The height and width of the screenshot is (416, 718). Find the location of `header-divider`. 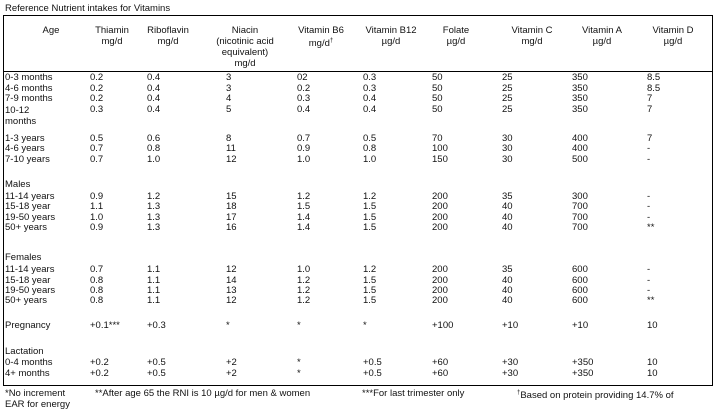

header-divider is located at coordinates (358, 71).